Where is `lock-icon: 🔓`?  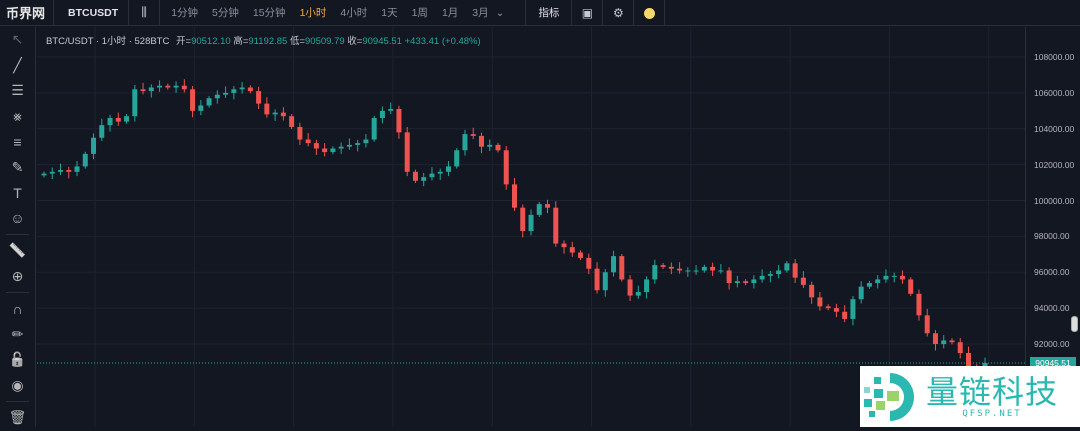 lock-icon: 🔓 is located at coordinates (17, 359).